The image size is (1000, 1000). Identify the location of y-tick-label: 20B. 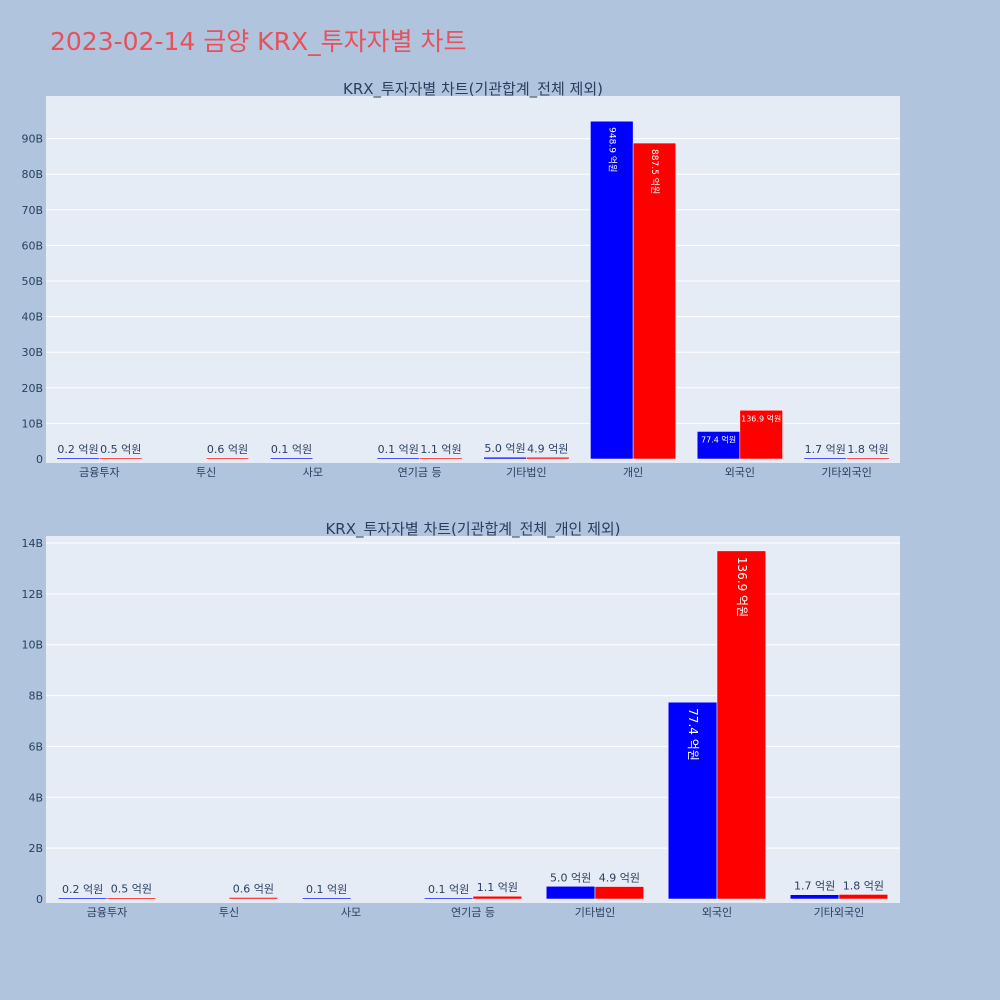
(32, 388).